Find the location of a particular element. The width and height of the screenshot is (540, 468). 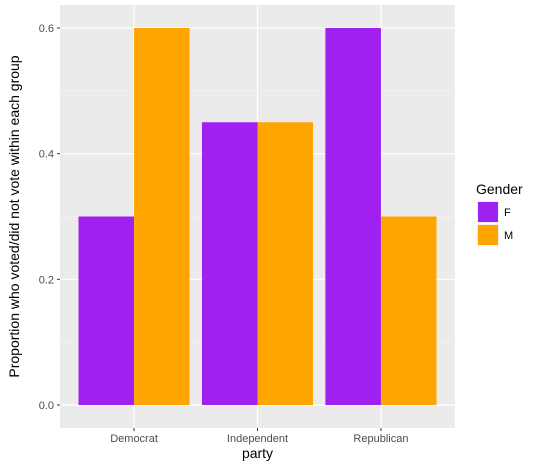

legend: Gender FM is located at coordinates (499, 213).